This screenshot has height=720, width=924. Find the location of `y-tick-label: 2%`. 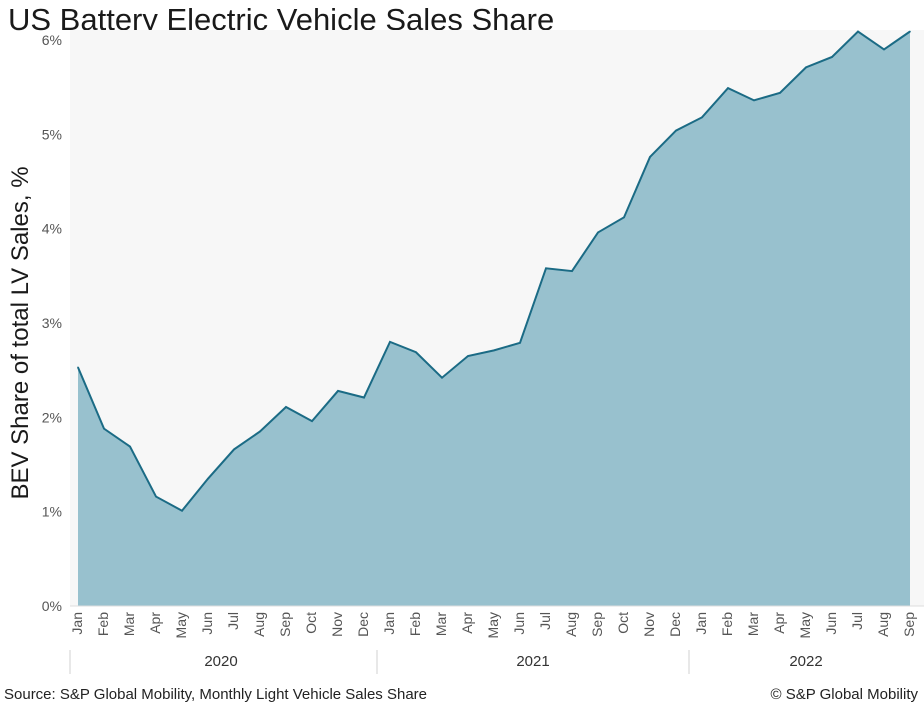

y-tick-label: 2% is located at coordinates (52, 417).